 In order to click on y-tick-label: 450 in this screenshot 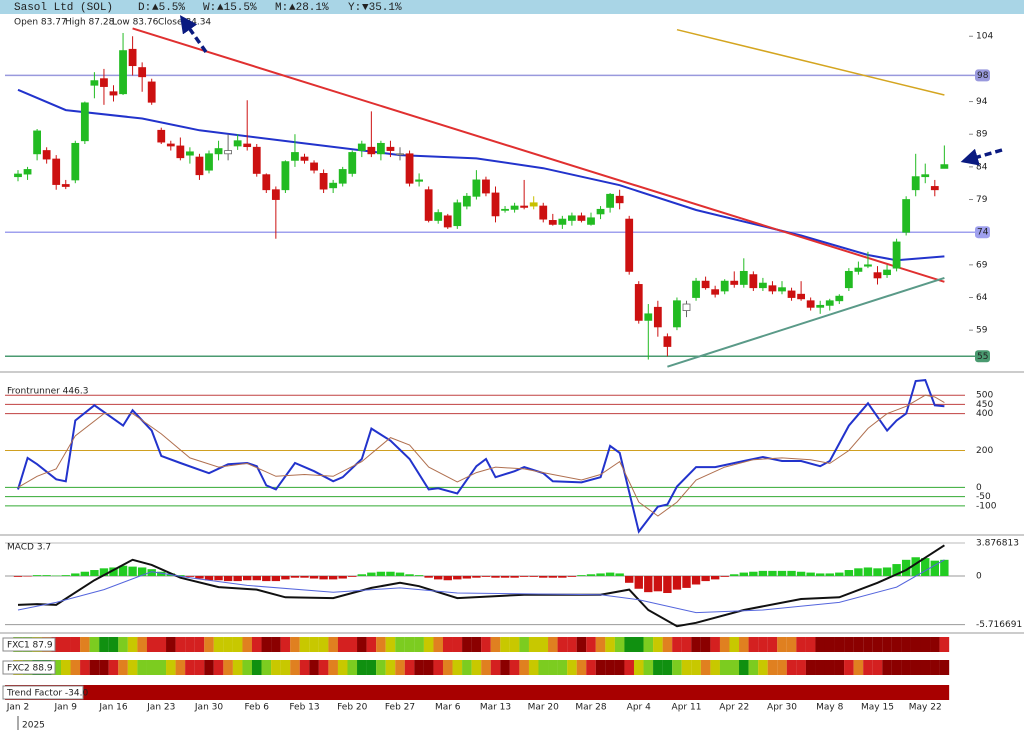, I will do `click(984, 405)`.